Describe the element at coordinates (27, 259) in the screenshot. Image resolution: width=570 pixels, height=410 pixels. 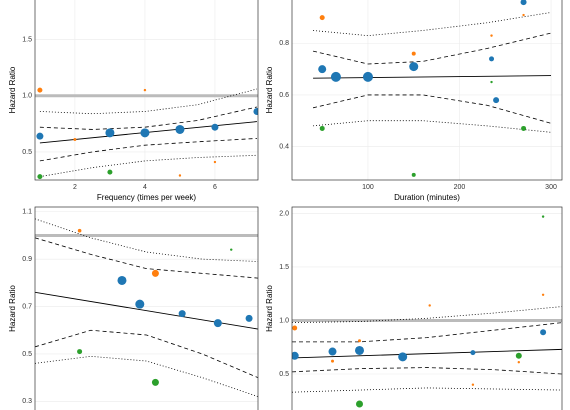
I see `y-tick-label: 0.9` at that location.